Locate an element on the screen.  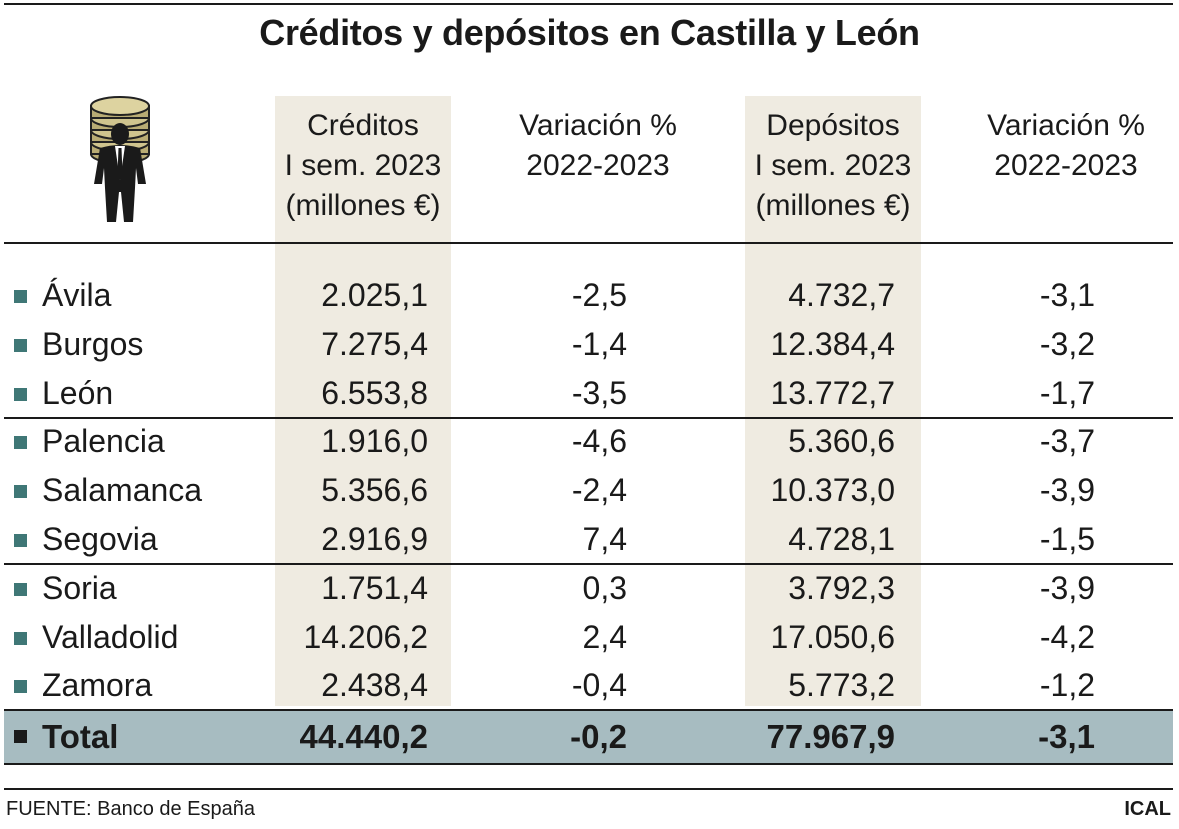
table-row: Zamora 2.438,4 -0,4 5.773,2 -1,2 is located at coordinates (589, 685).